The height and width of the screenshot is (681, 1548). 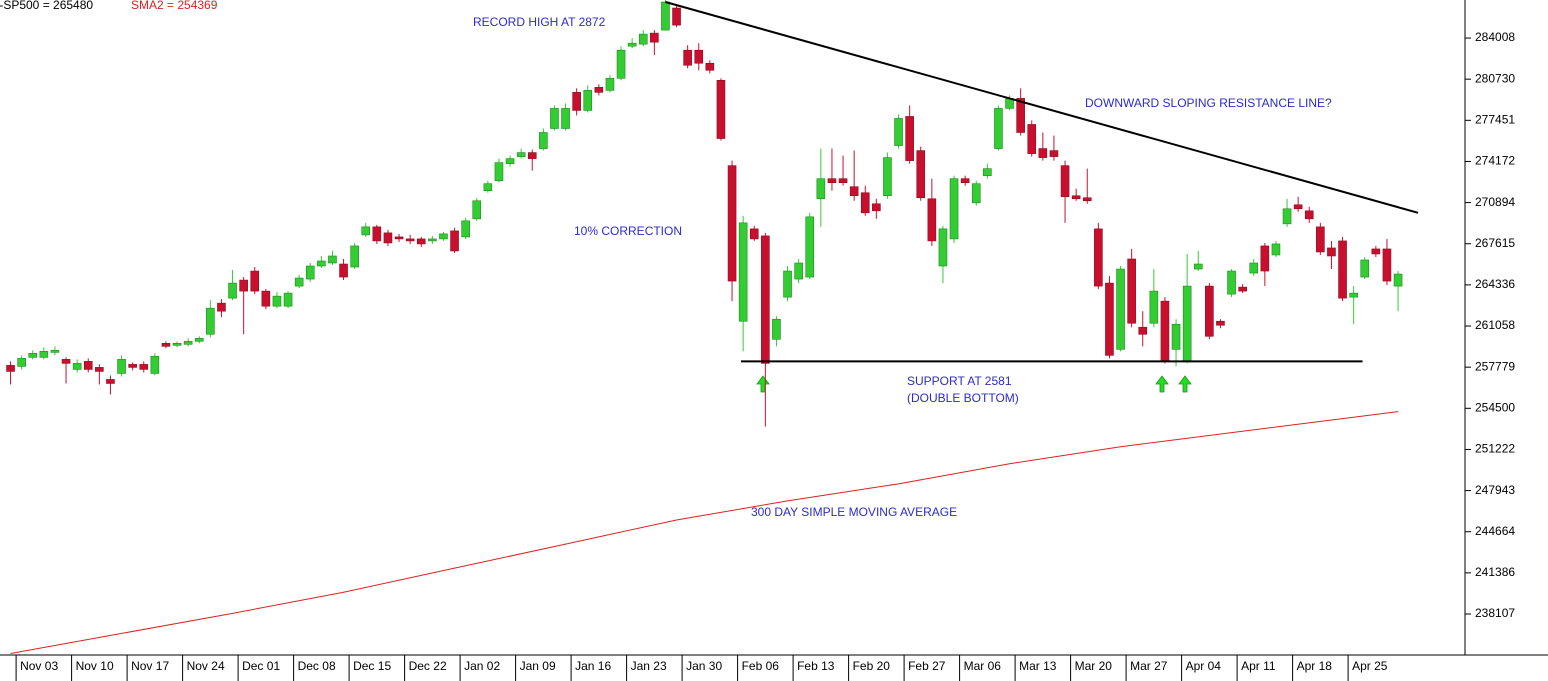 I want to click on annotation: DOWNWARD SLOPING RESISTANCE LINE?, so click(x=1208, y=103).